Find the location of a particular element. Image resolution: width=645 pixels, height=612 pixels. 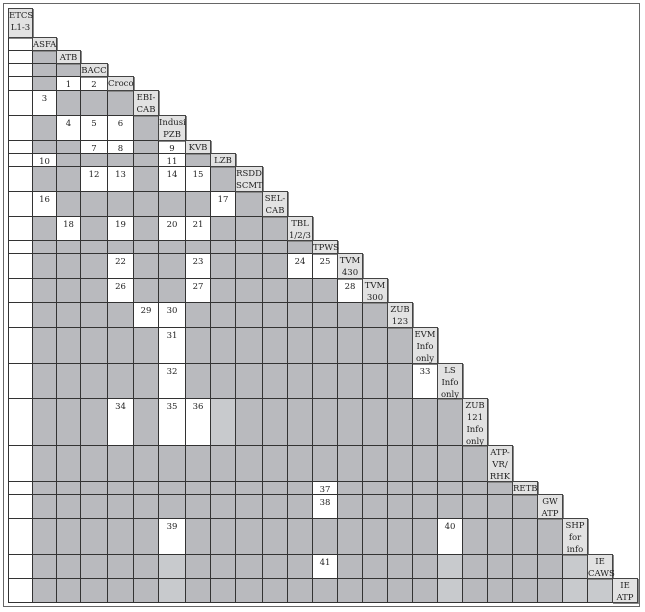

note-cell: 8 is located at coordinates (120, 147).